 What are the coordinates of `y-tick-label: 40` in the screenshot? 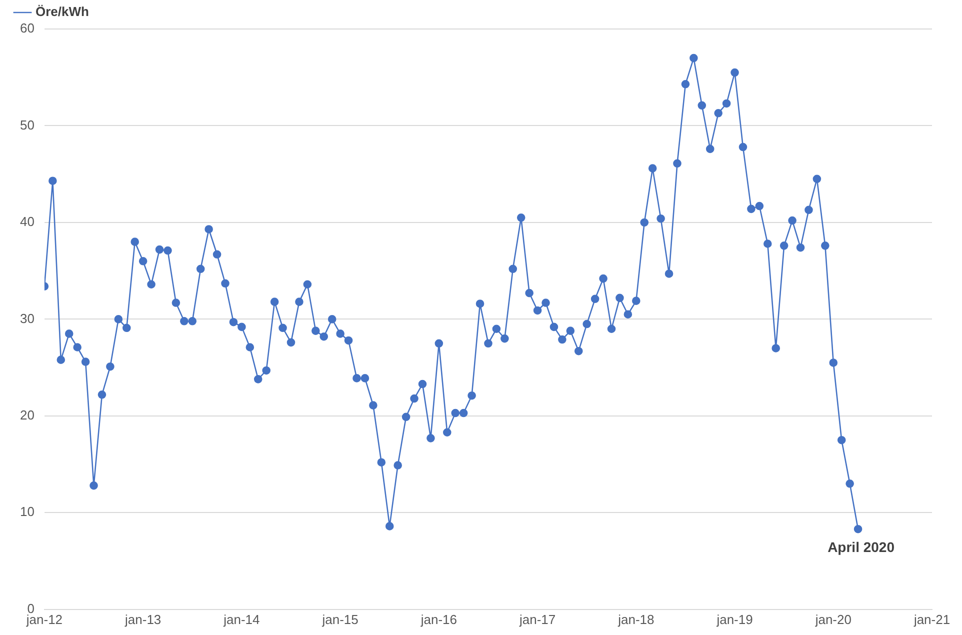 It's located at (27, 222).